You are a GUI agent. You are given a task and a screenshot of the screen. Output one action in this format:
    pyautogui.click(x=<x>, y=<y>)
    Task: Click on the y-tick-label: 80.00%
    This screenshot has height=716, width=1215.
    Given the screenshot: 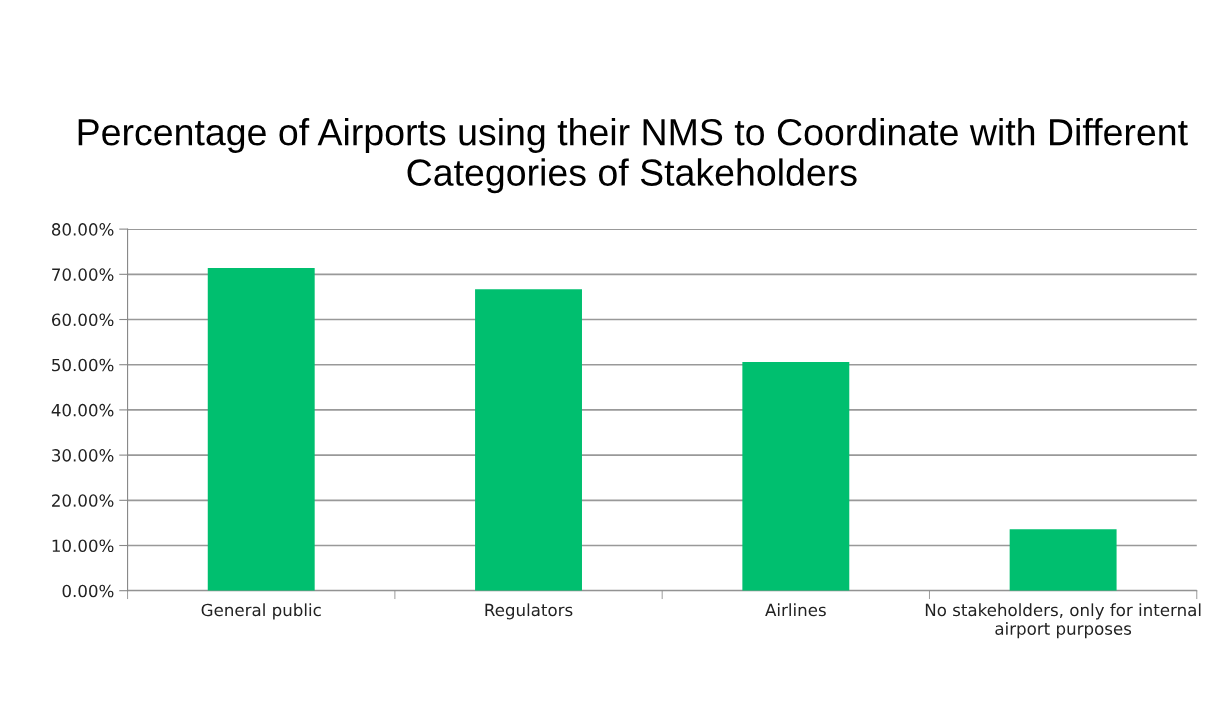 What is the action you would take?
    pyautogui.click(x=82, y=229)
    